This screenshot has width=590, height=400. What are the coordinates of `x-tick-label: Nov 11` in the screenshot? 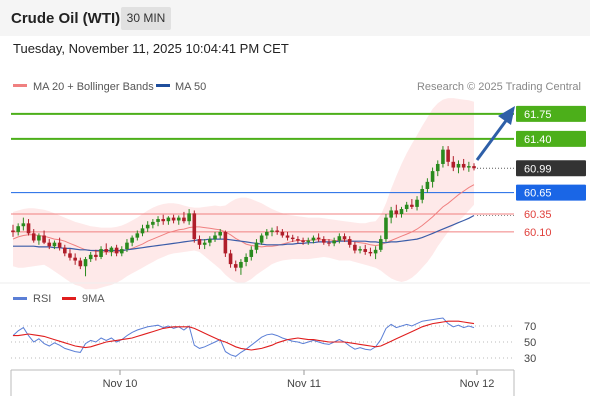 It's located at (304, 384).